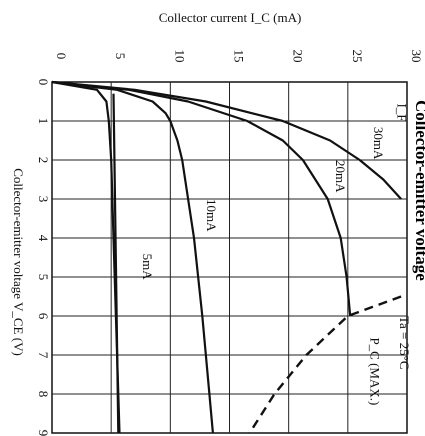  What do you see at coordinates (378, 143) in the screenshot?
I see `series-label-30ma: 30mA` at bounding box center [378, 143].